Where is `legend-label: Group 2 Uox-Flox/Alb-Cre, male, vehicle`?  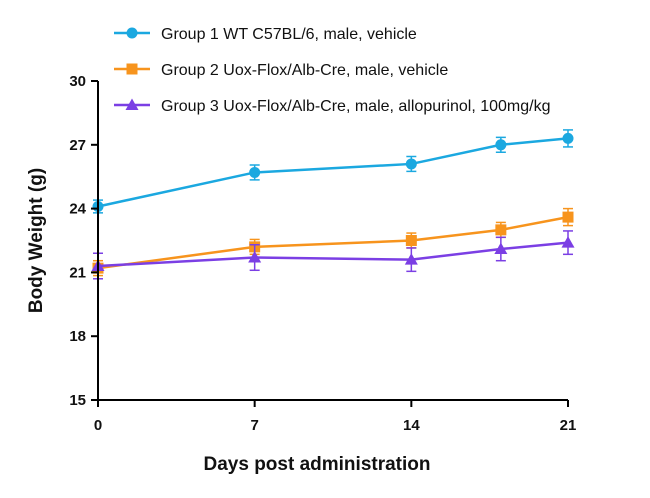
legend-label: Group 2 Uox-Flox/Alb-Cre, male, vehicle is located at coordinates (304, 70).